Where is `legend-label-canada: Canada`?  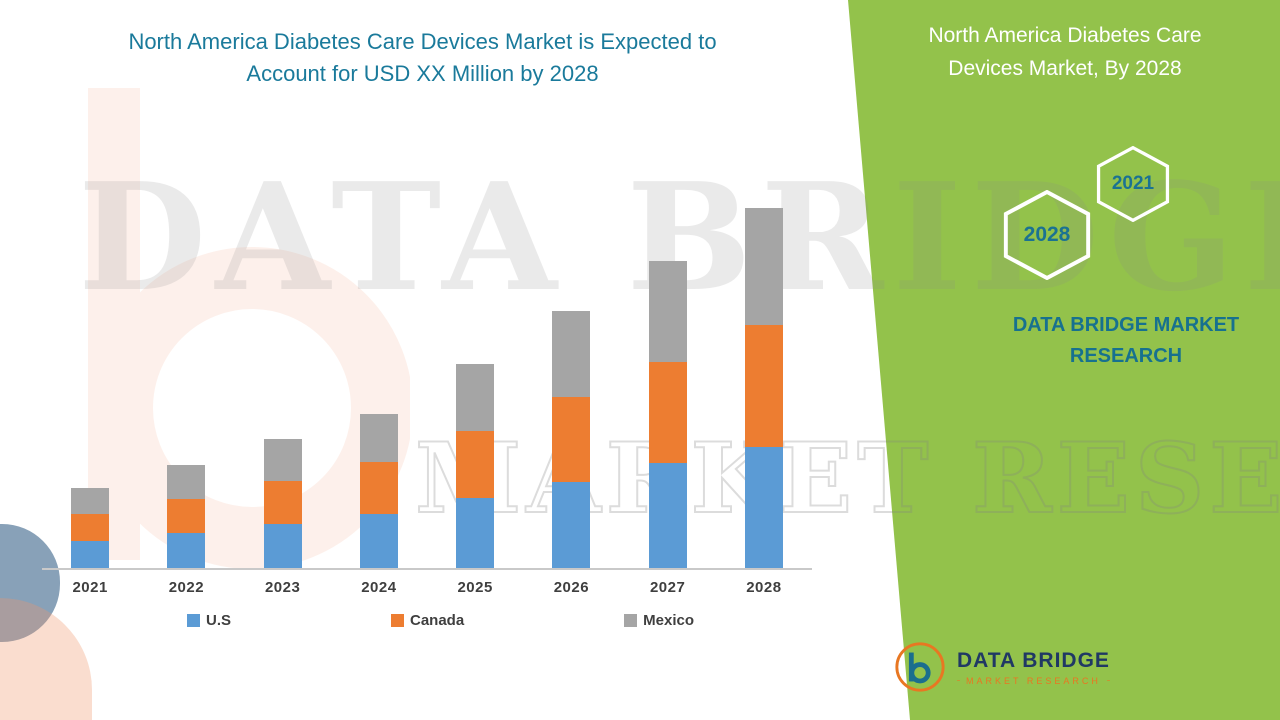 legend-label-canada: Canada is located at coordinates (437, 620).